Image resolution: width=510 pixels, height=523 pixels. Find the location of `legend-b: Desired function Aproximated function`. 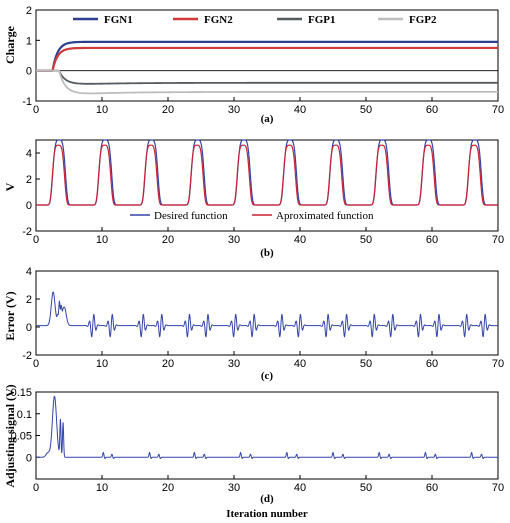

legend-b: Desired function Aproximated function is located at coordinates (252, 216).